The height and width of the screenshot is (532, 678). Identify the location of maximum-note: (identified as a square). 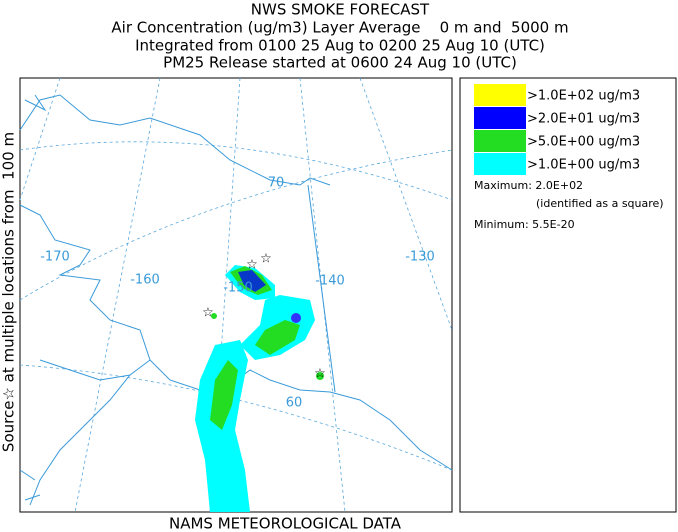
(600, 203).